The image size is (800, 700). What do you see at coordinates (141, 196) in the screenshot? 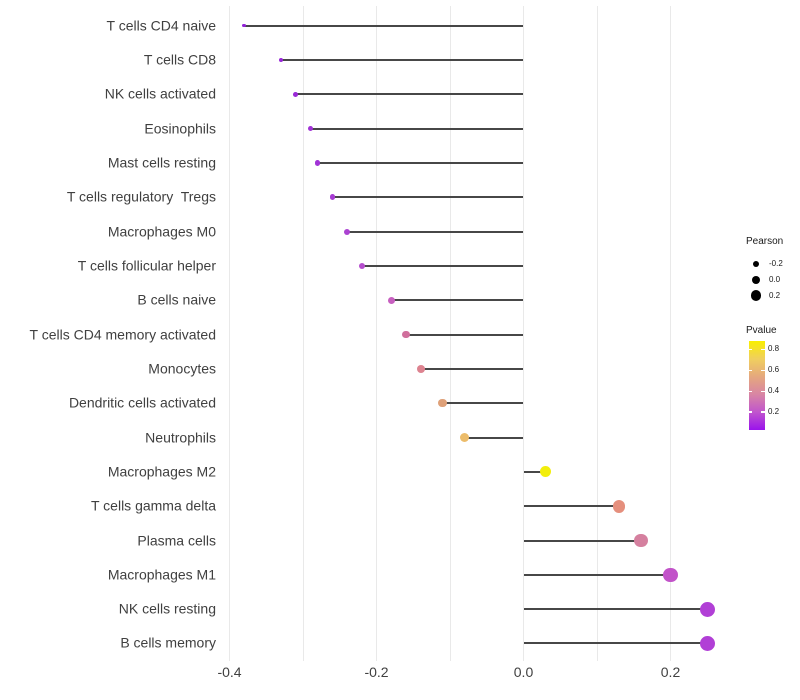
I see `y-axis-label: T cells regulatory Tregs` at bounding box center [141, 196].